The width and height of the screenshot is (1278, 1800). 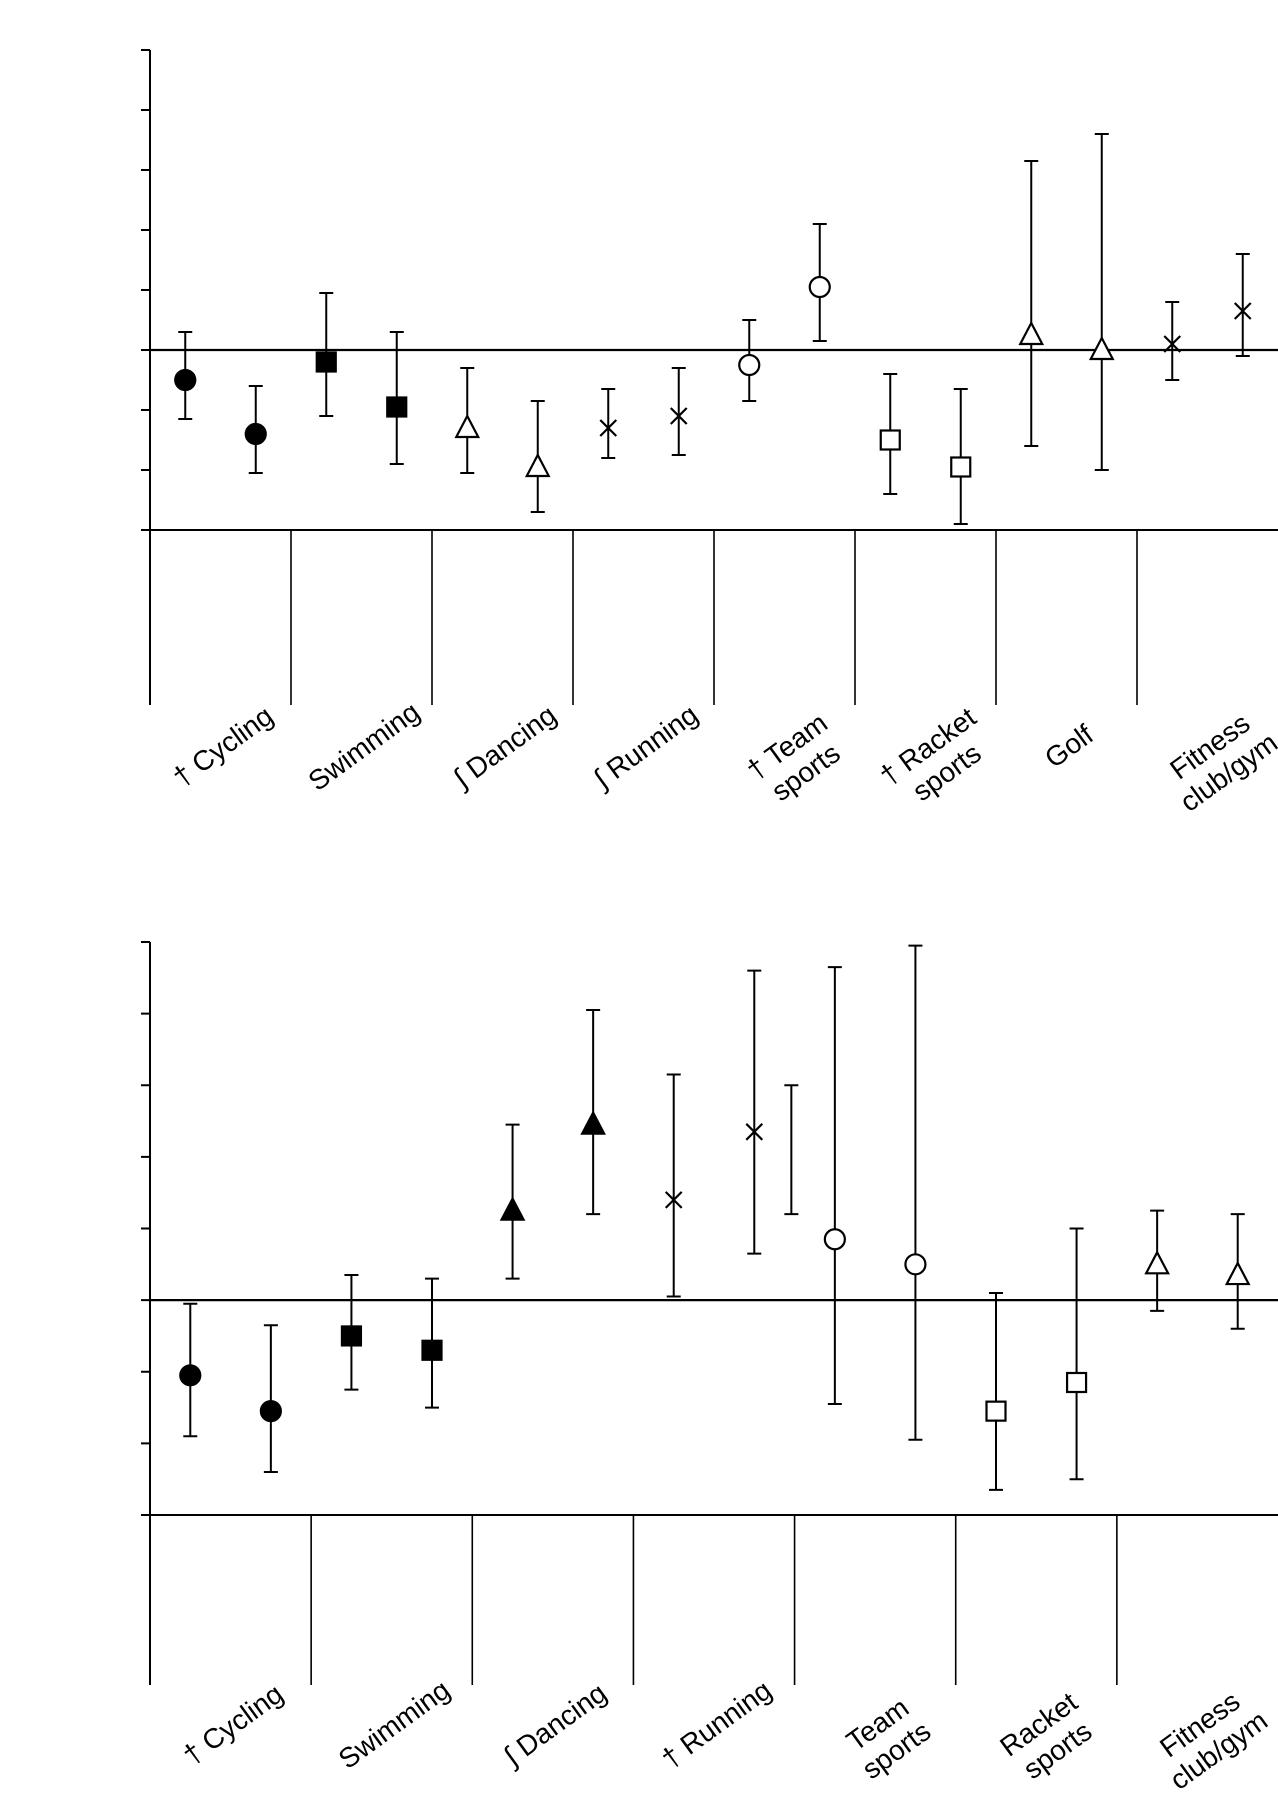 I want to click on sport-label: ∫ Running, so click(x=645, y=747).